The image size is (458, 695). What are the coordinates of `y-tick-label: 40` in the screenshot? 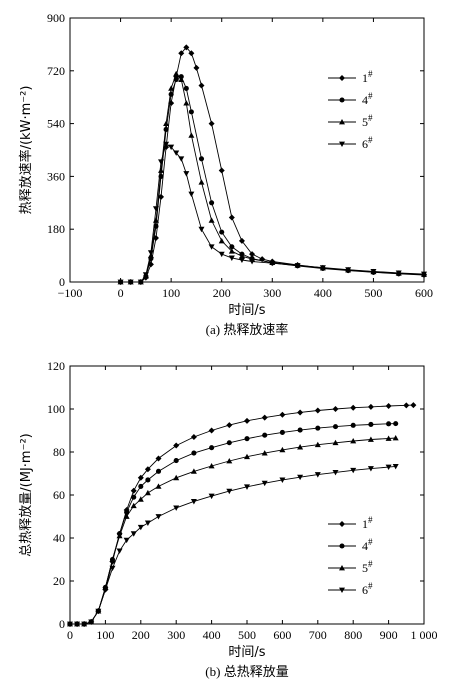 It's located at (59, 538).